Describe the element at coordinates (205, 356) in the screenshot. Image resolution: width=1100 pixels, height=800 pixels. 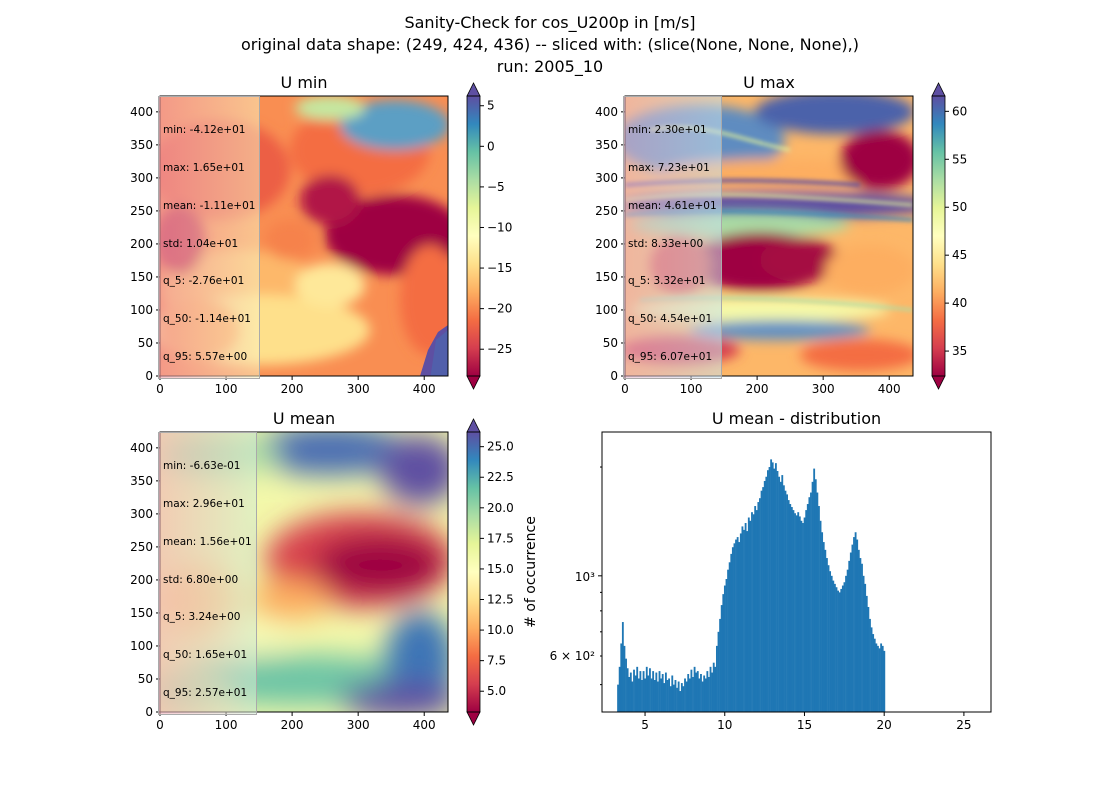
I see `stat-line: q_95: 5.57e+00` at that location.